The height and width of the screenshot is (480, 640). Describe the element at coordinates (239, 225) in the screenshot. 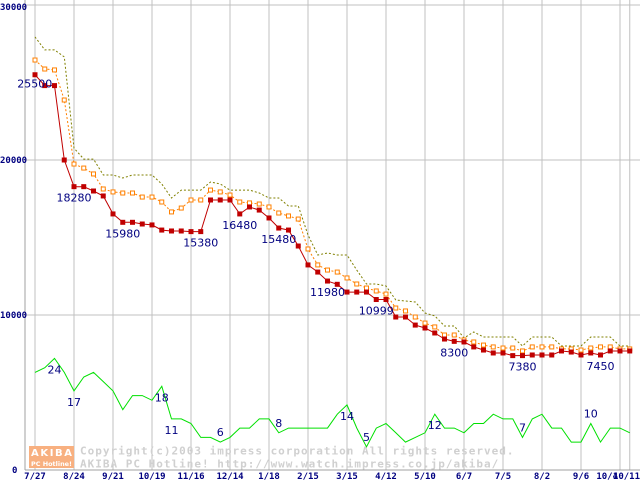

I see `min-price-label: 16480` at that location.